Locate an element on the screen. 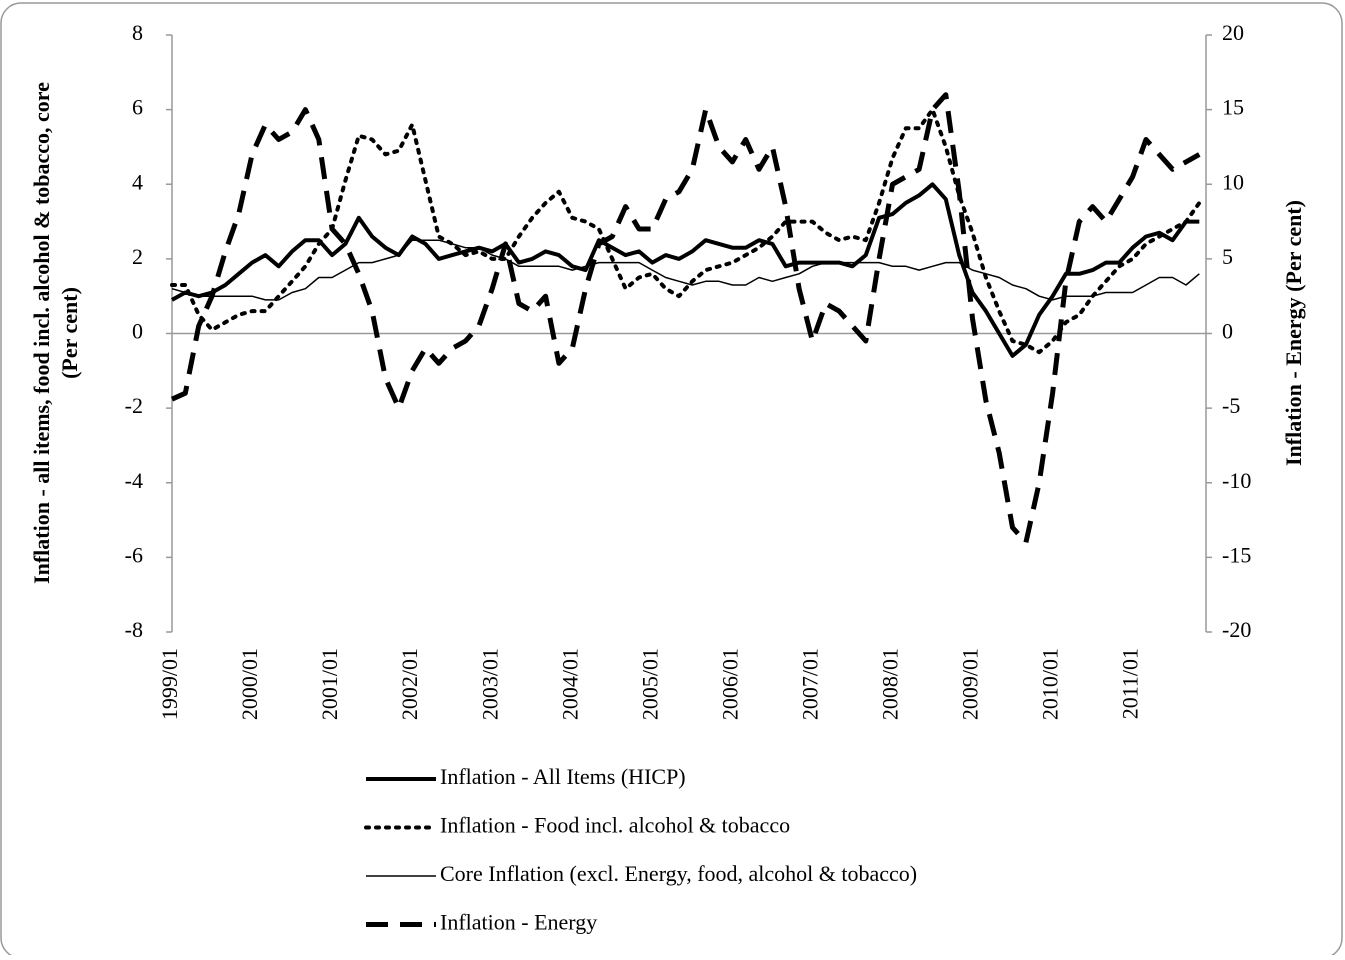 Image resolution: width=1345 pixels, height=960 pixels. y2-tick-label: 10 is located at coordinates (1233, 181).